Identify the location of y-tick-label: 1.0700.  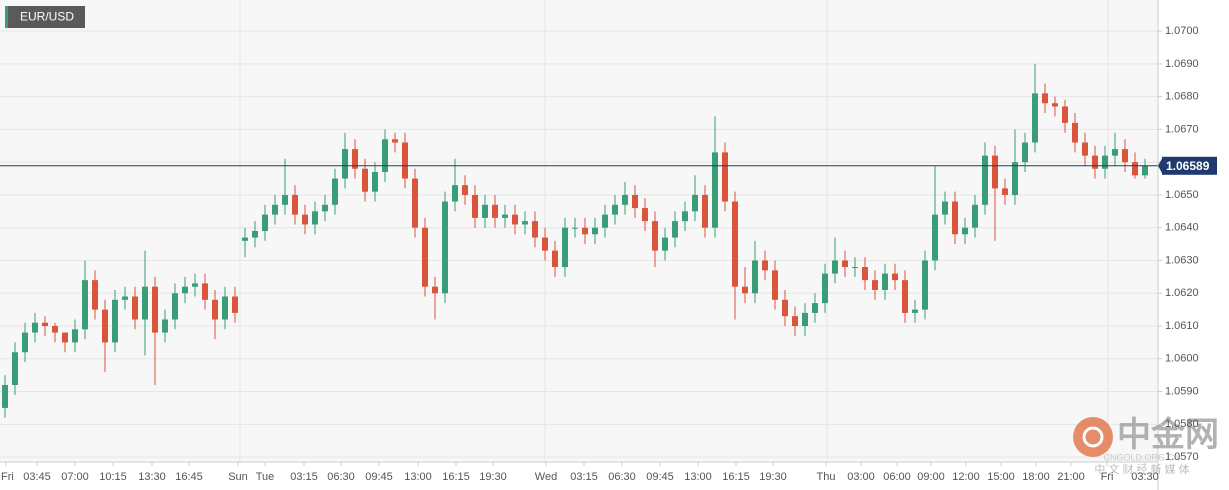
(1182, 31).